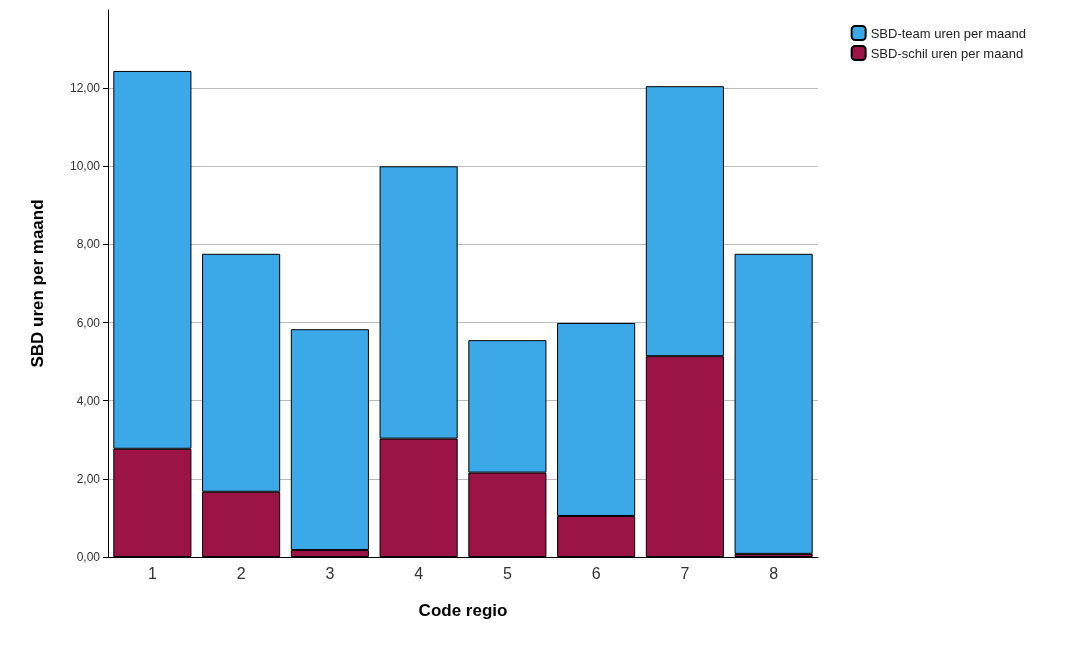  What do you see at coordinates (88, 400) in the screenshot?
I see `y-tick-label: 4,00` at bounding box center [88, 400].